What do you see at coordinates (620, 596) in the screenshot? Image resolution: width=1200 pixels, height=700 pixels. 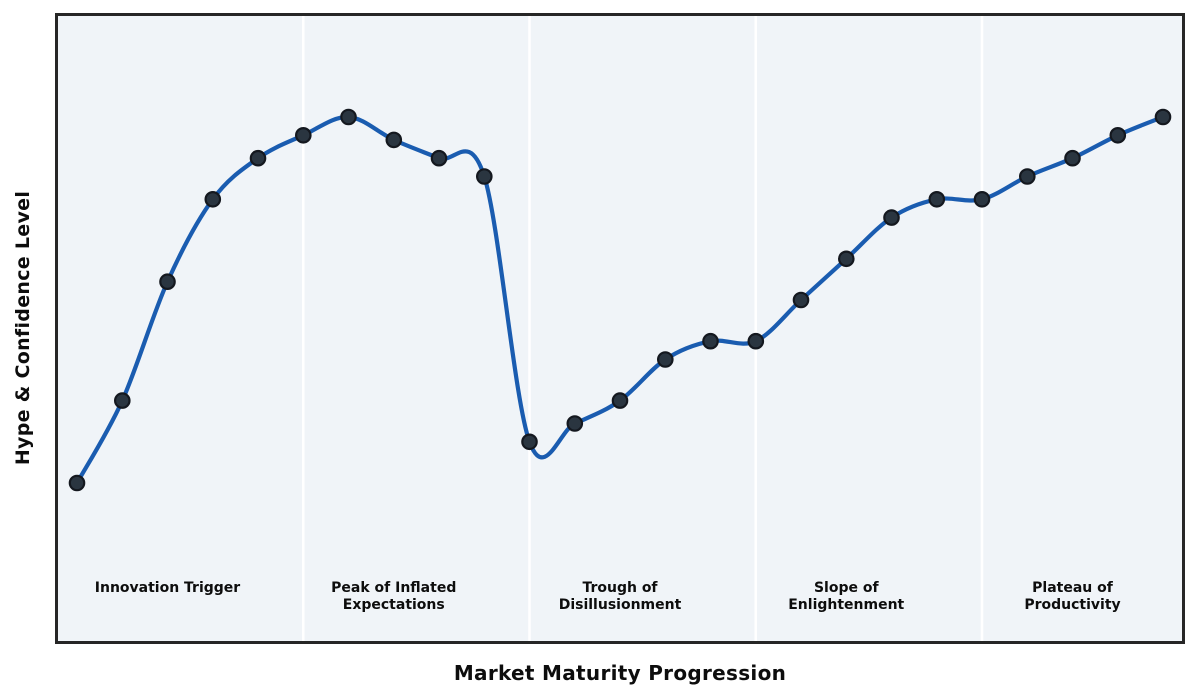 I see `phase-label-trough-of-disillusionment: Trough of Disillusionment` at bounding box center [620, 596].